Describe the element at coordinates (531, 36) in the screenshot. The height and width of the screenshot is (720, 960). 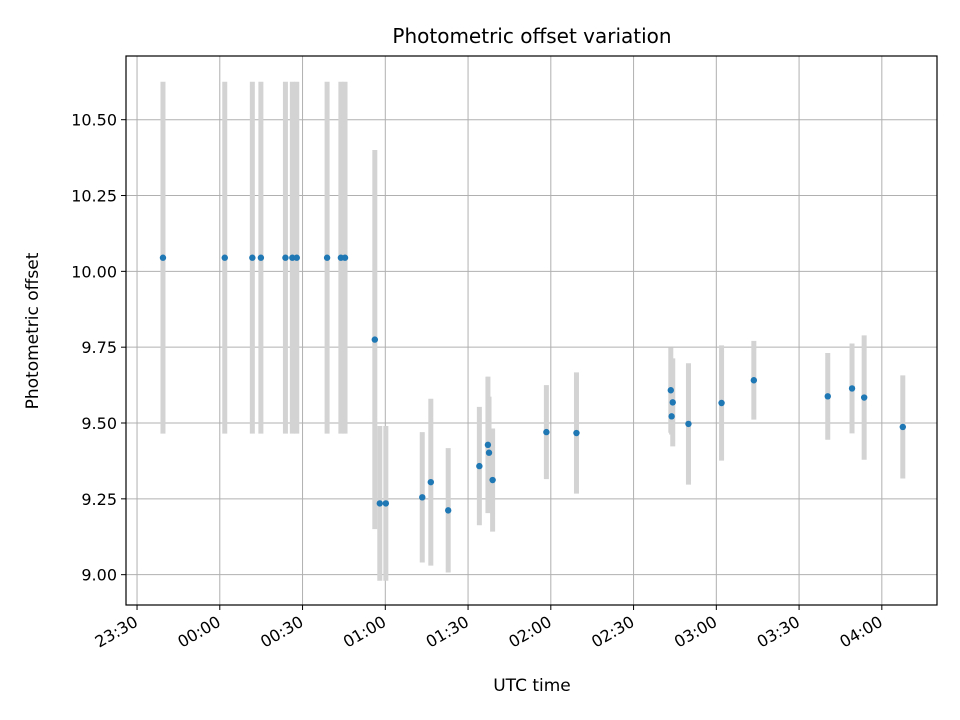
I see `chart-title: Photometric offset variation` at that location.